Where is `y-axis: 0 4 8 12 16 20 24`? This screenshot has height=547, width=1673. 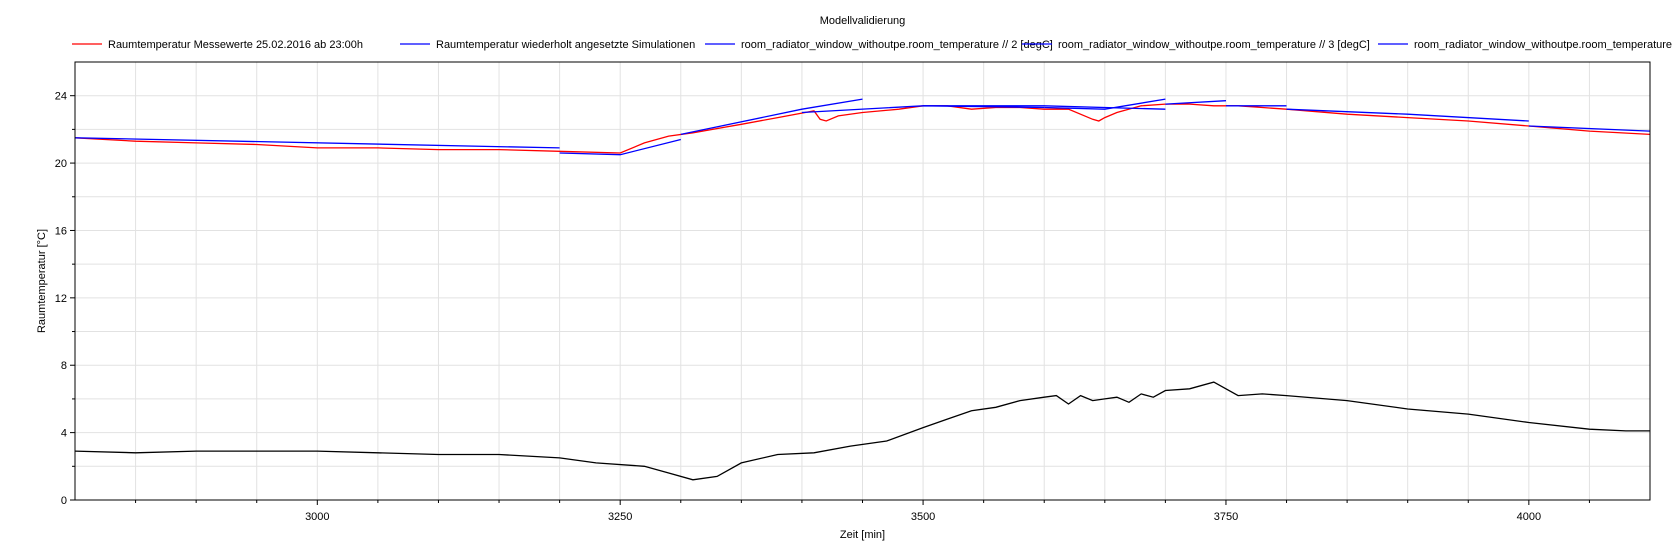
y-axis: 0 4 8 12 16 20 24 is located at coordinates (65, 299).